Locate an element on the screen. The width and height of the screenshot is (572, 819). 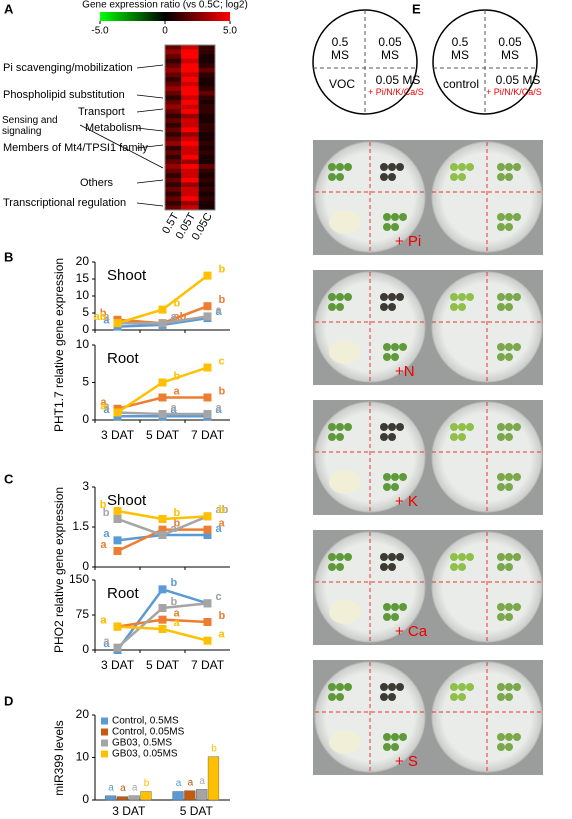
row-group-label: Transport is located at coordinates (101, 112).